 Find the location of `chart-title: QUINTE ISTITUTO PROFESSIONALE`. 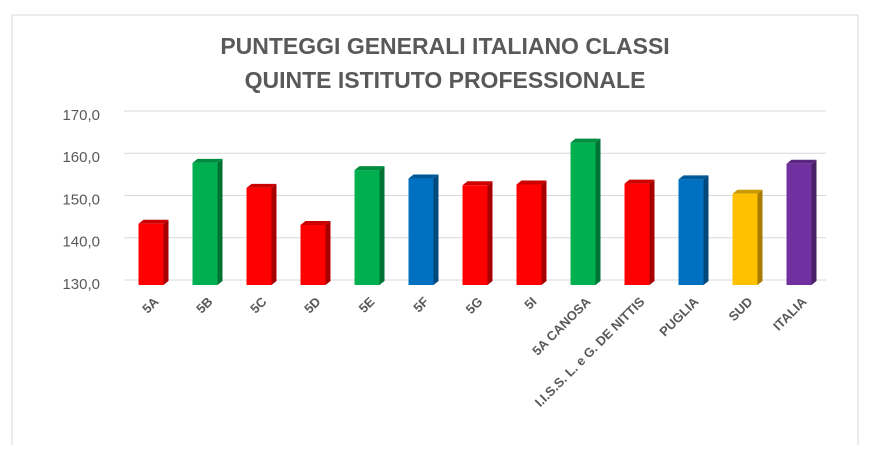

chart-title: QUINTE ISTITUTO PROFESSIONALE is located at coordinates (445, 80).